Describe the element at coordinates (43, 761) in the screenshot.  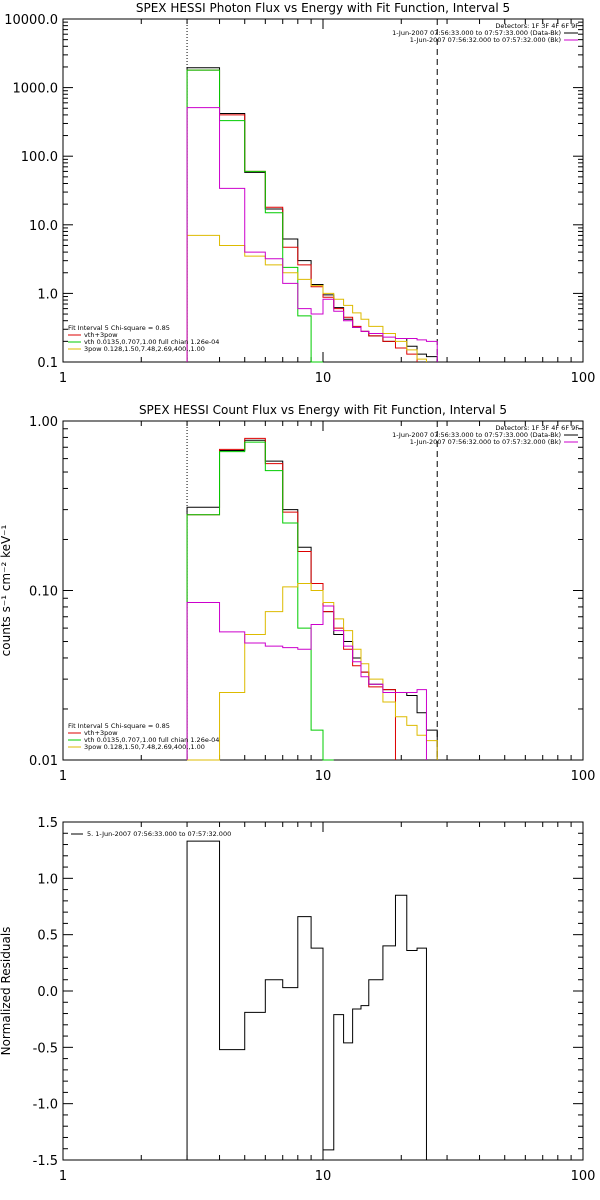
I see `y-tick-label: 0.01` at that location.